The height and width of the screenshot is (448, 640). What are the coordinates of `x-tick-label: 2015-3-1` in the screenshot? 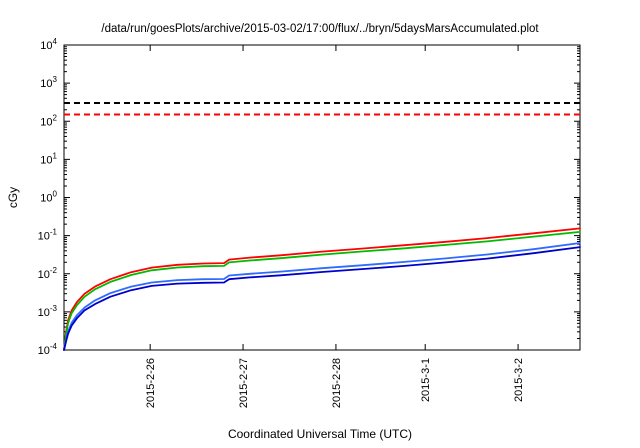 It's located at (426, 380).